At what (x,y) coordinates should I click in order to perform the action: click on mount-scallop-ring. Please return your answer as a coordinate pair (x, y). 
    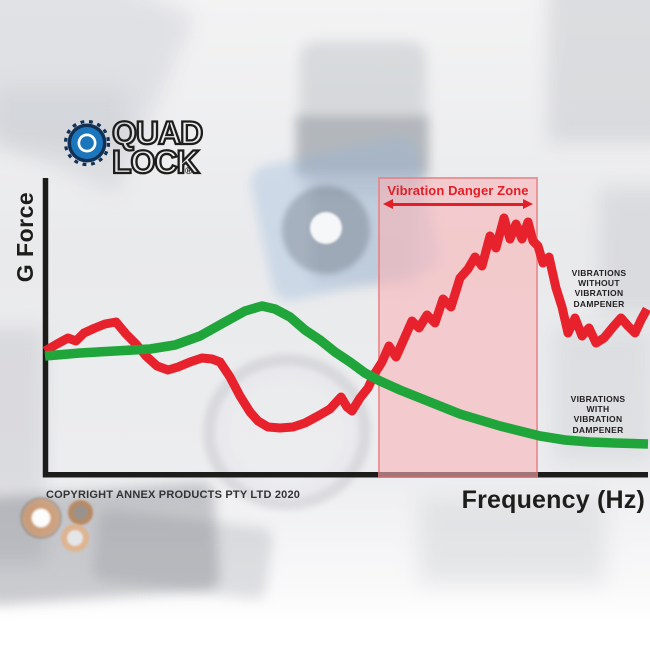
    Looking at the image, I should click on (87, 143).